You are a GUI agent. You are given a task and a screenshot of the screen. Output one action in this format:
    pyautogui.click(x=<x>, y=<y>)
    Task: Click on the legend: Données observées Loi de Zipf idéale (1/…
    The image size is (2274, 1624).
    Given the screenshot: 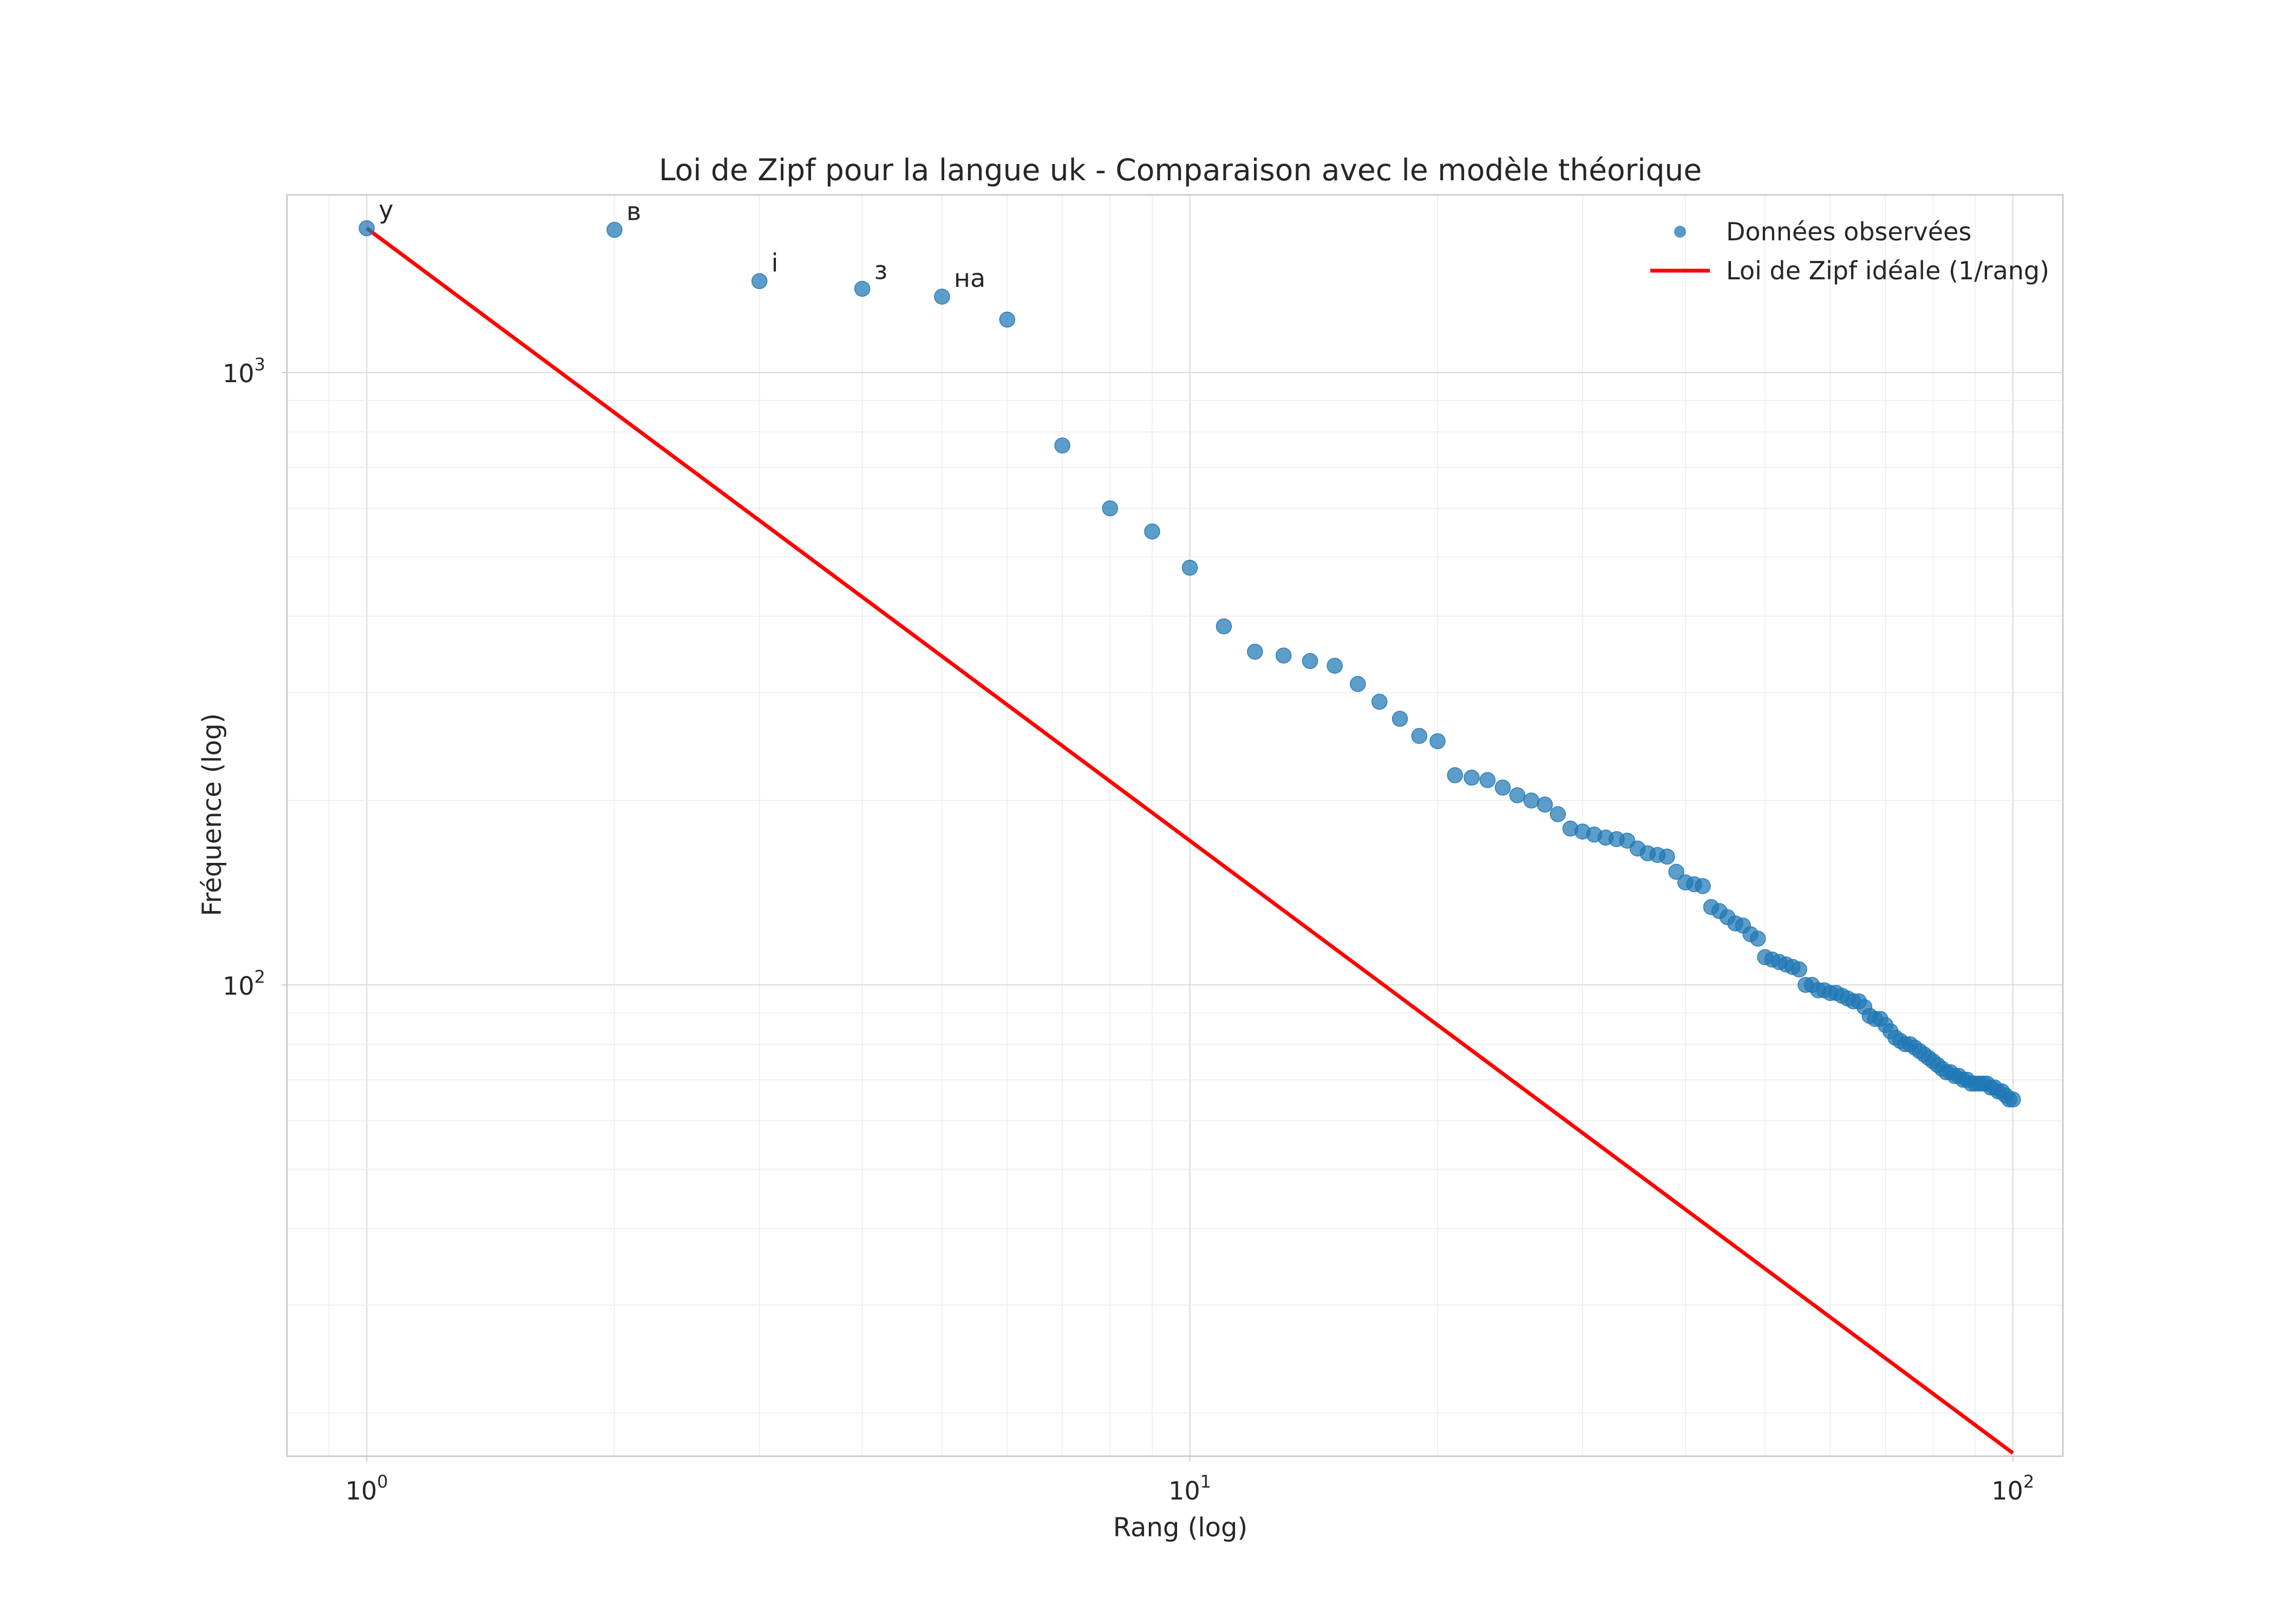 What is the action you would take?
    pyautogui.click(x=1850, y=251)
    